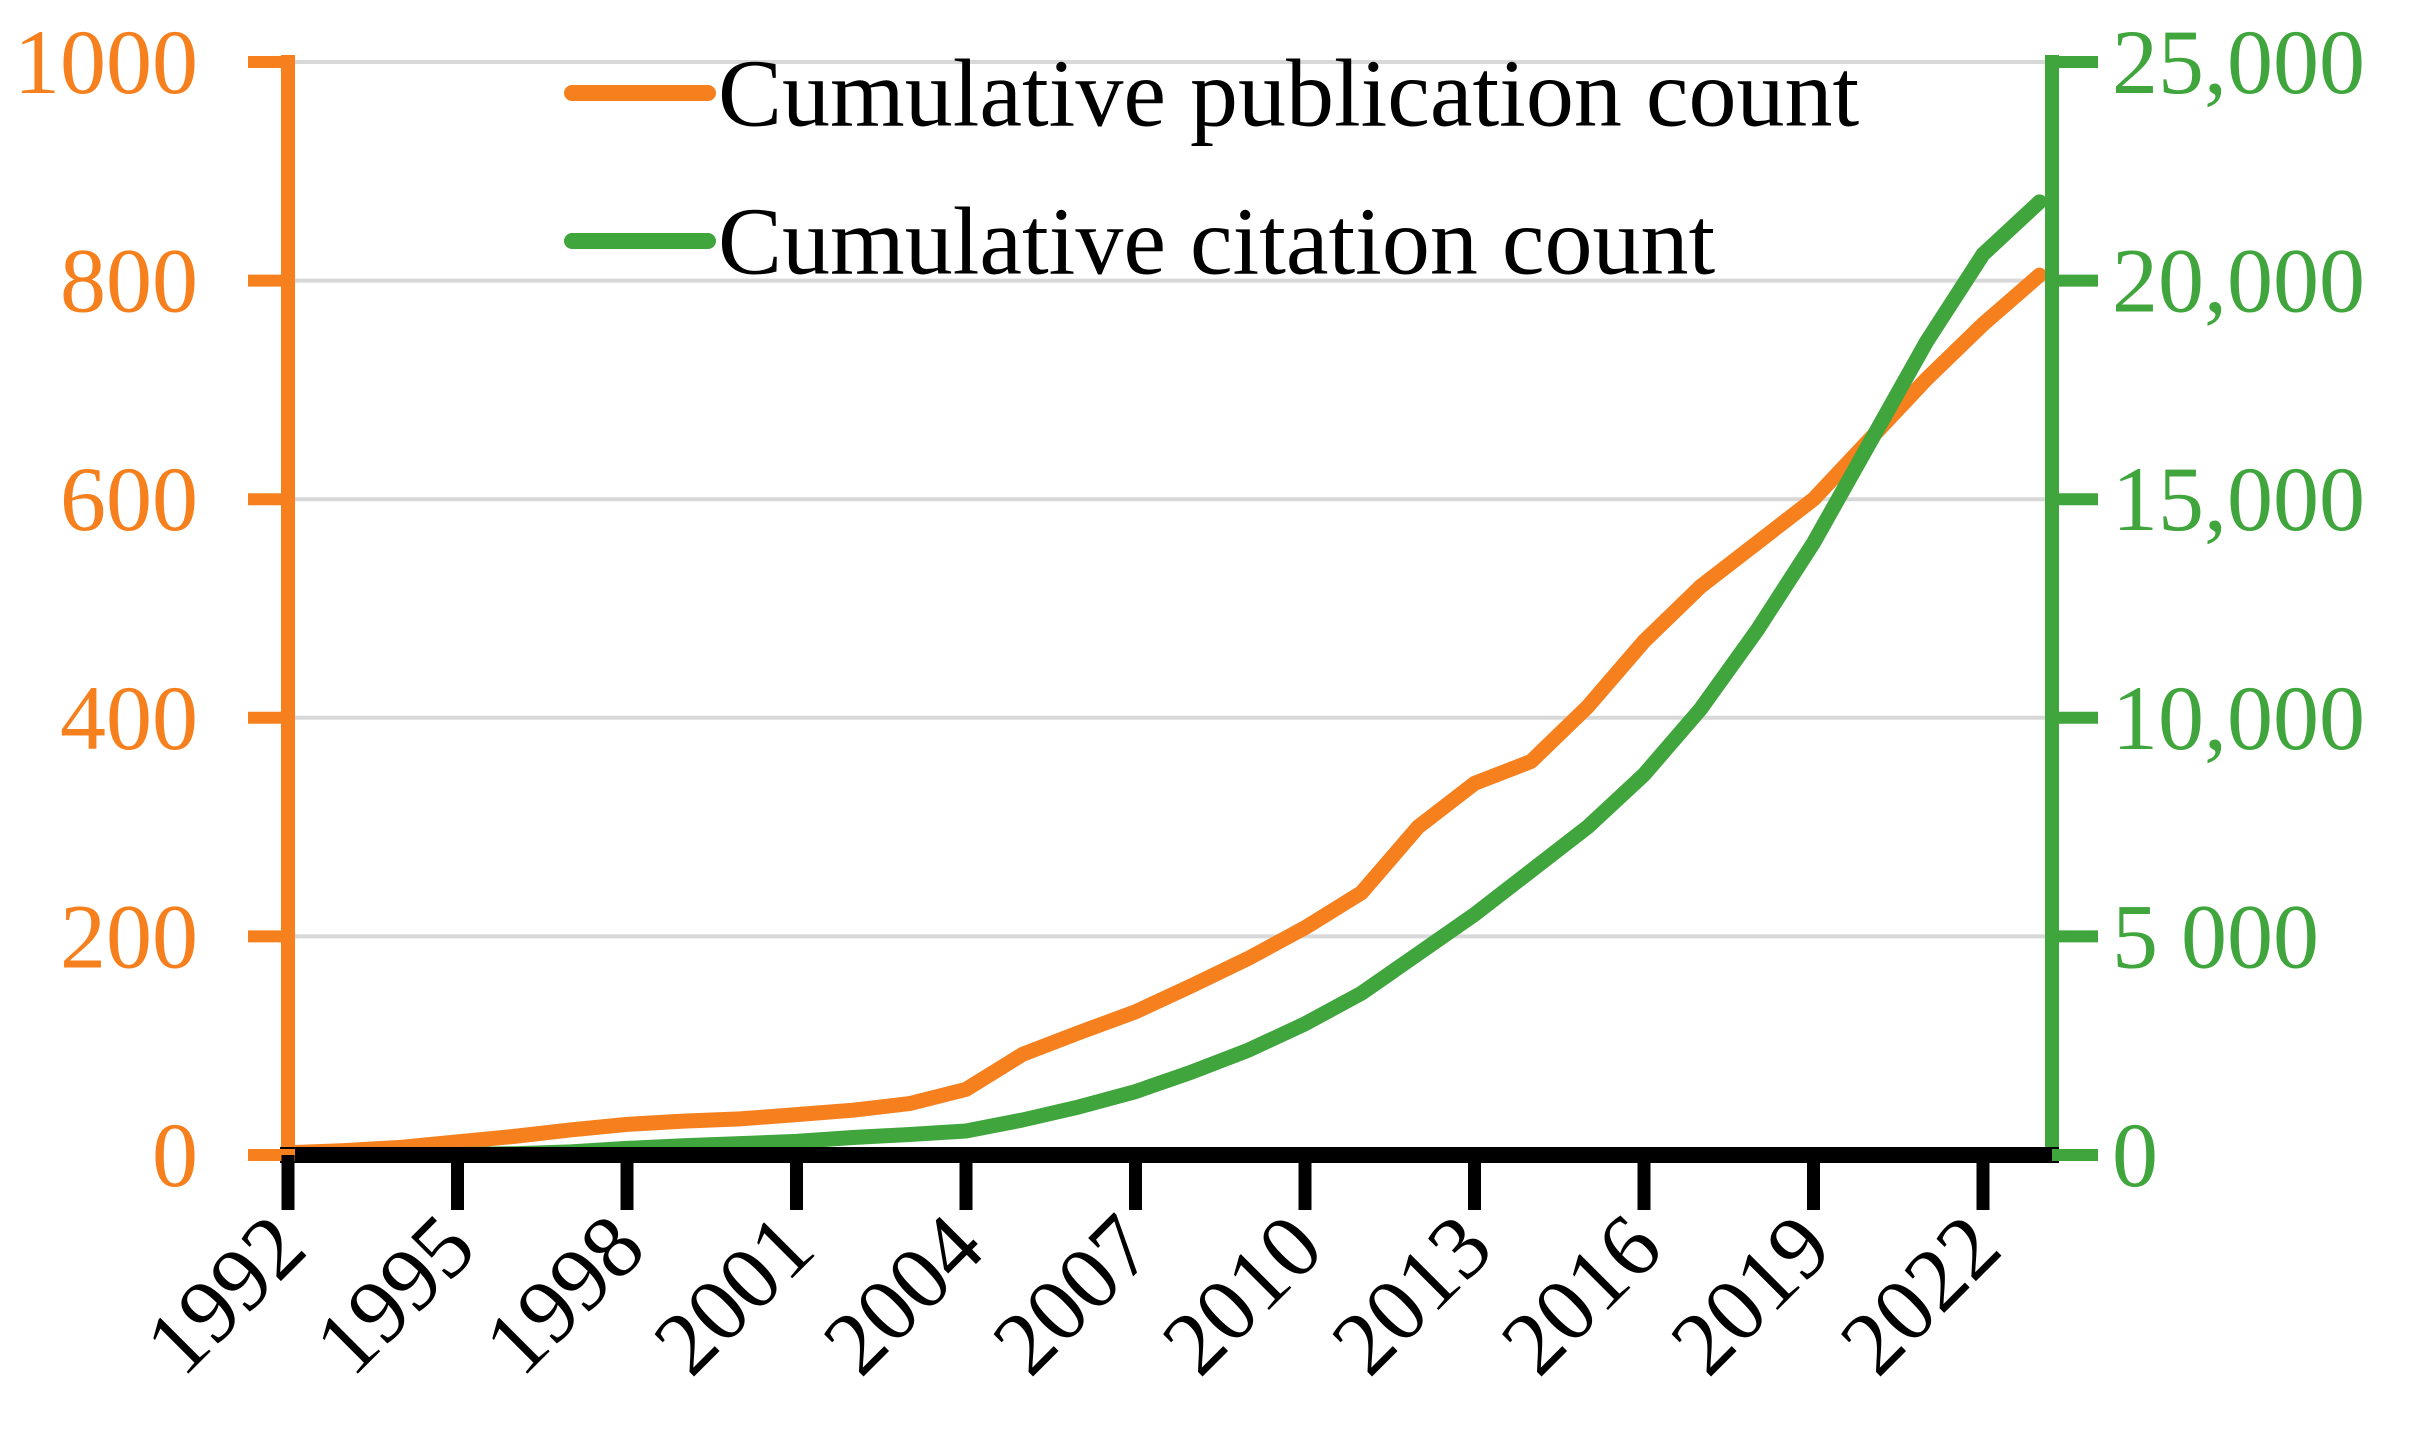 This screenshot has width=2422, height=1432. I want to click on right-axis-tick-label: 20,000, so click(2238, 281).